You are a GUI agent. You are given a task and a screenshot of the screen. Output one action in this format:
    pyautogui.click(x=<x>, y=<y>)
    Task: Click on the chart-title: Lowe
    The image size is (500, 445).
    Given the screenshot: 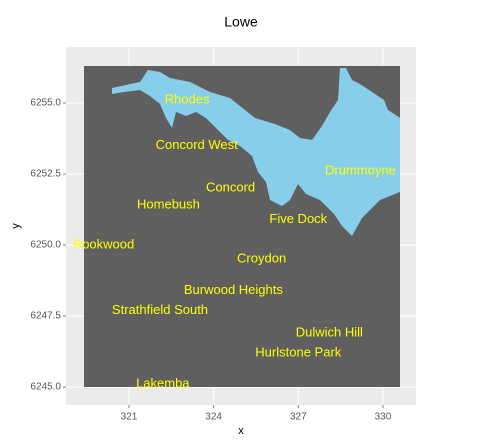 What is the action you would take?
    pyautogui.click(x=241, y=22)
    